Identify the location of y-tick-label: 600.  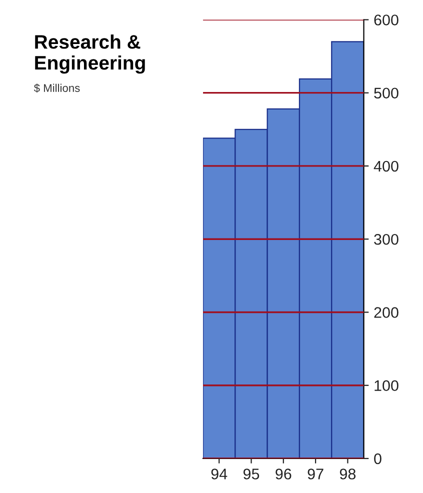
(386, 20).